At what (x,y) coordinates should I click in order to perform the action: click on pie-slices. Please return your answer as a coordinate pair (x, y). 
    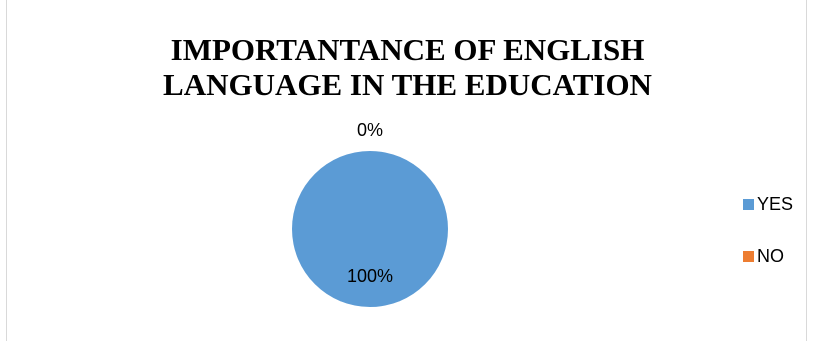
    Looking at the image, I should click on (370, 229).